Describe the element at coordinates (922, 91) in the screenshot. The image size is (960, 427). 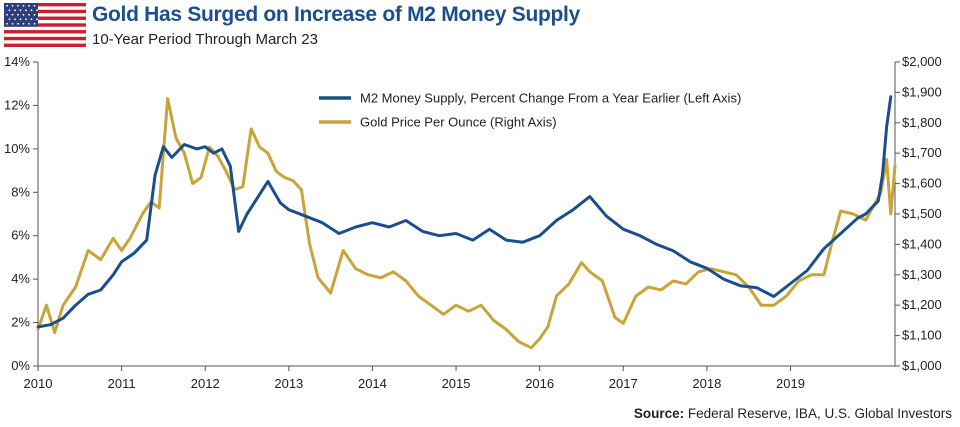
I see `right-axis-tick-label: $1,900` at that location.